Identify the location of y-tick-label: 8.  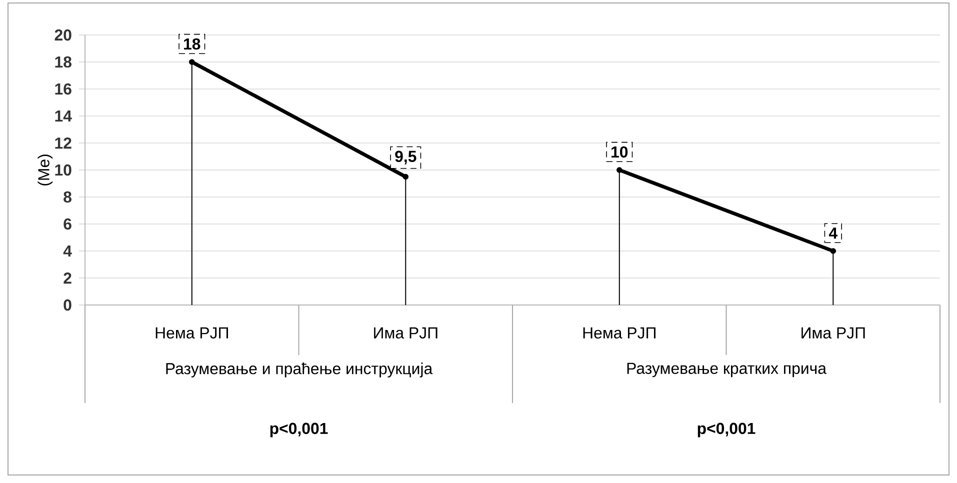
(68, 197).